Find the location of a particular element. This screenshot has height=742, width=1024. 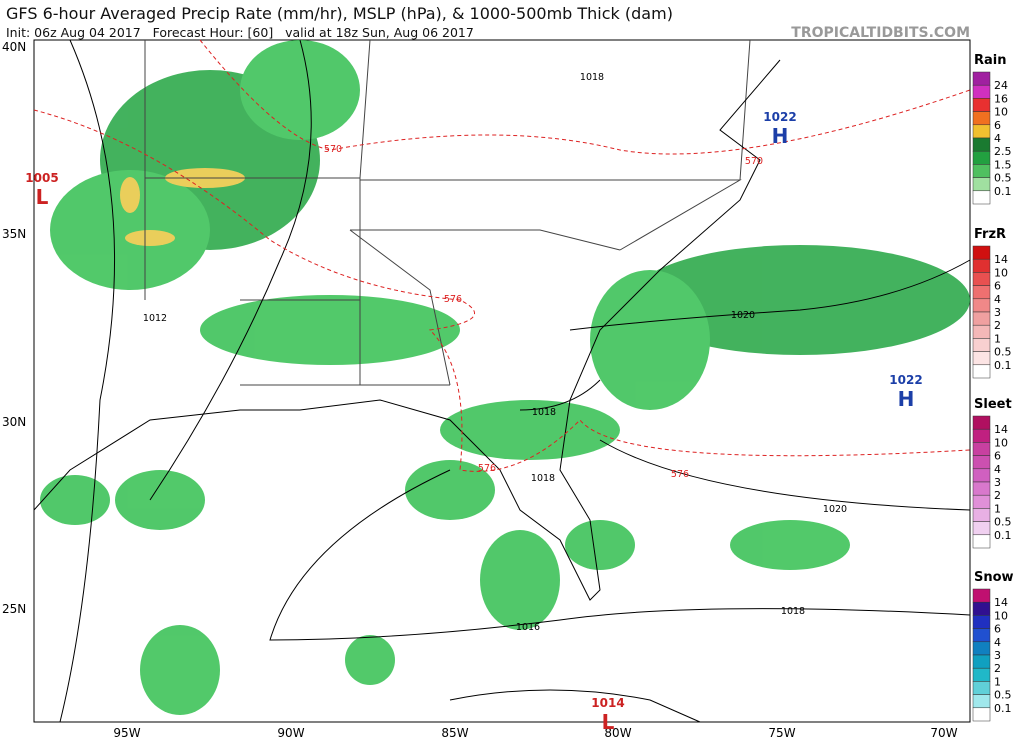

legend-label: 1.5 is located at coordinates (1003, 164).